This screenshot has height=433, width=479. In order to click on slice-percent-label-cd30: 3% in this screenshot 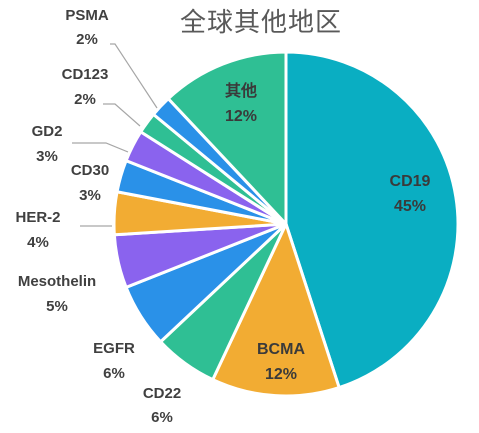, I will do `click(90, 195)`.